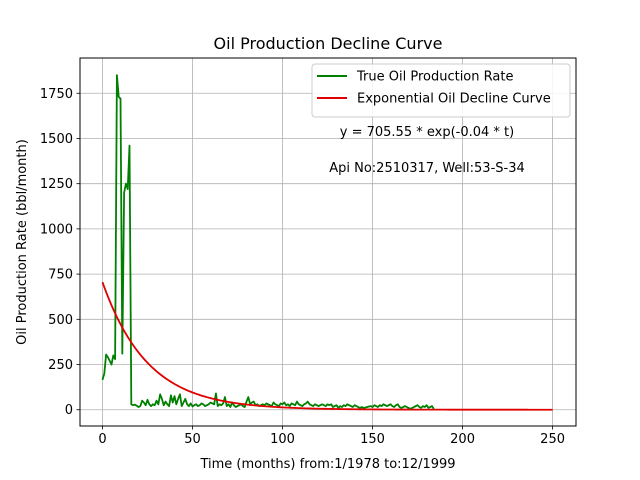  I want to click on y-tick-label: 750, so click(60, 275).